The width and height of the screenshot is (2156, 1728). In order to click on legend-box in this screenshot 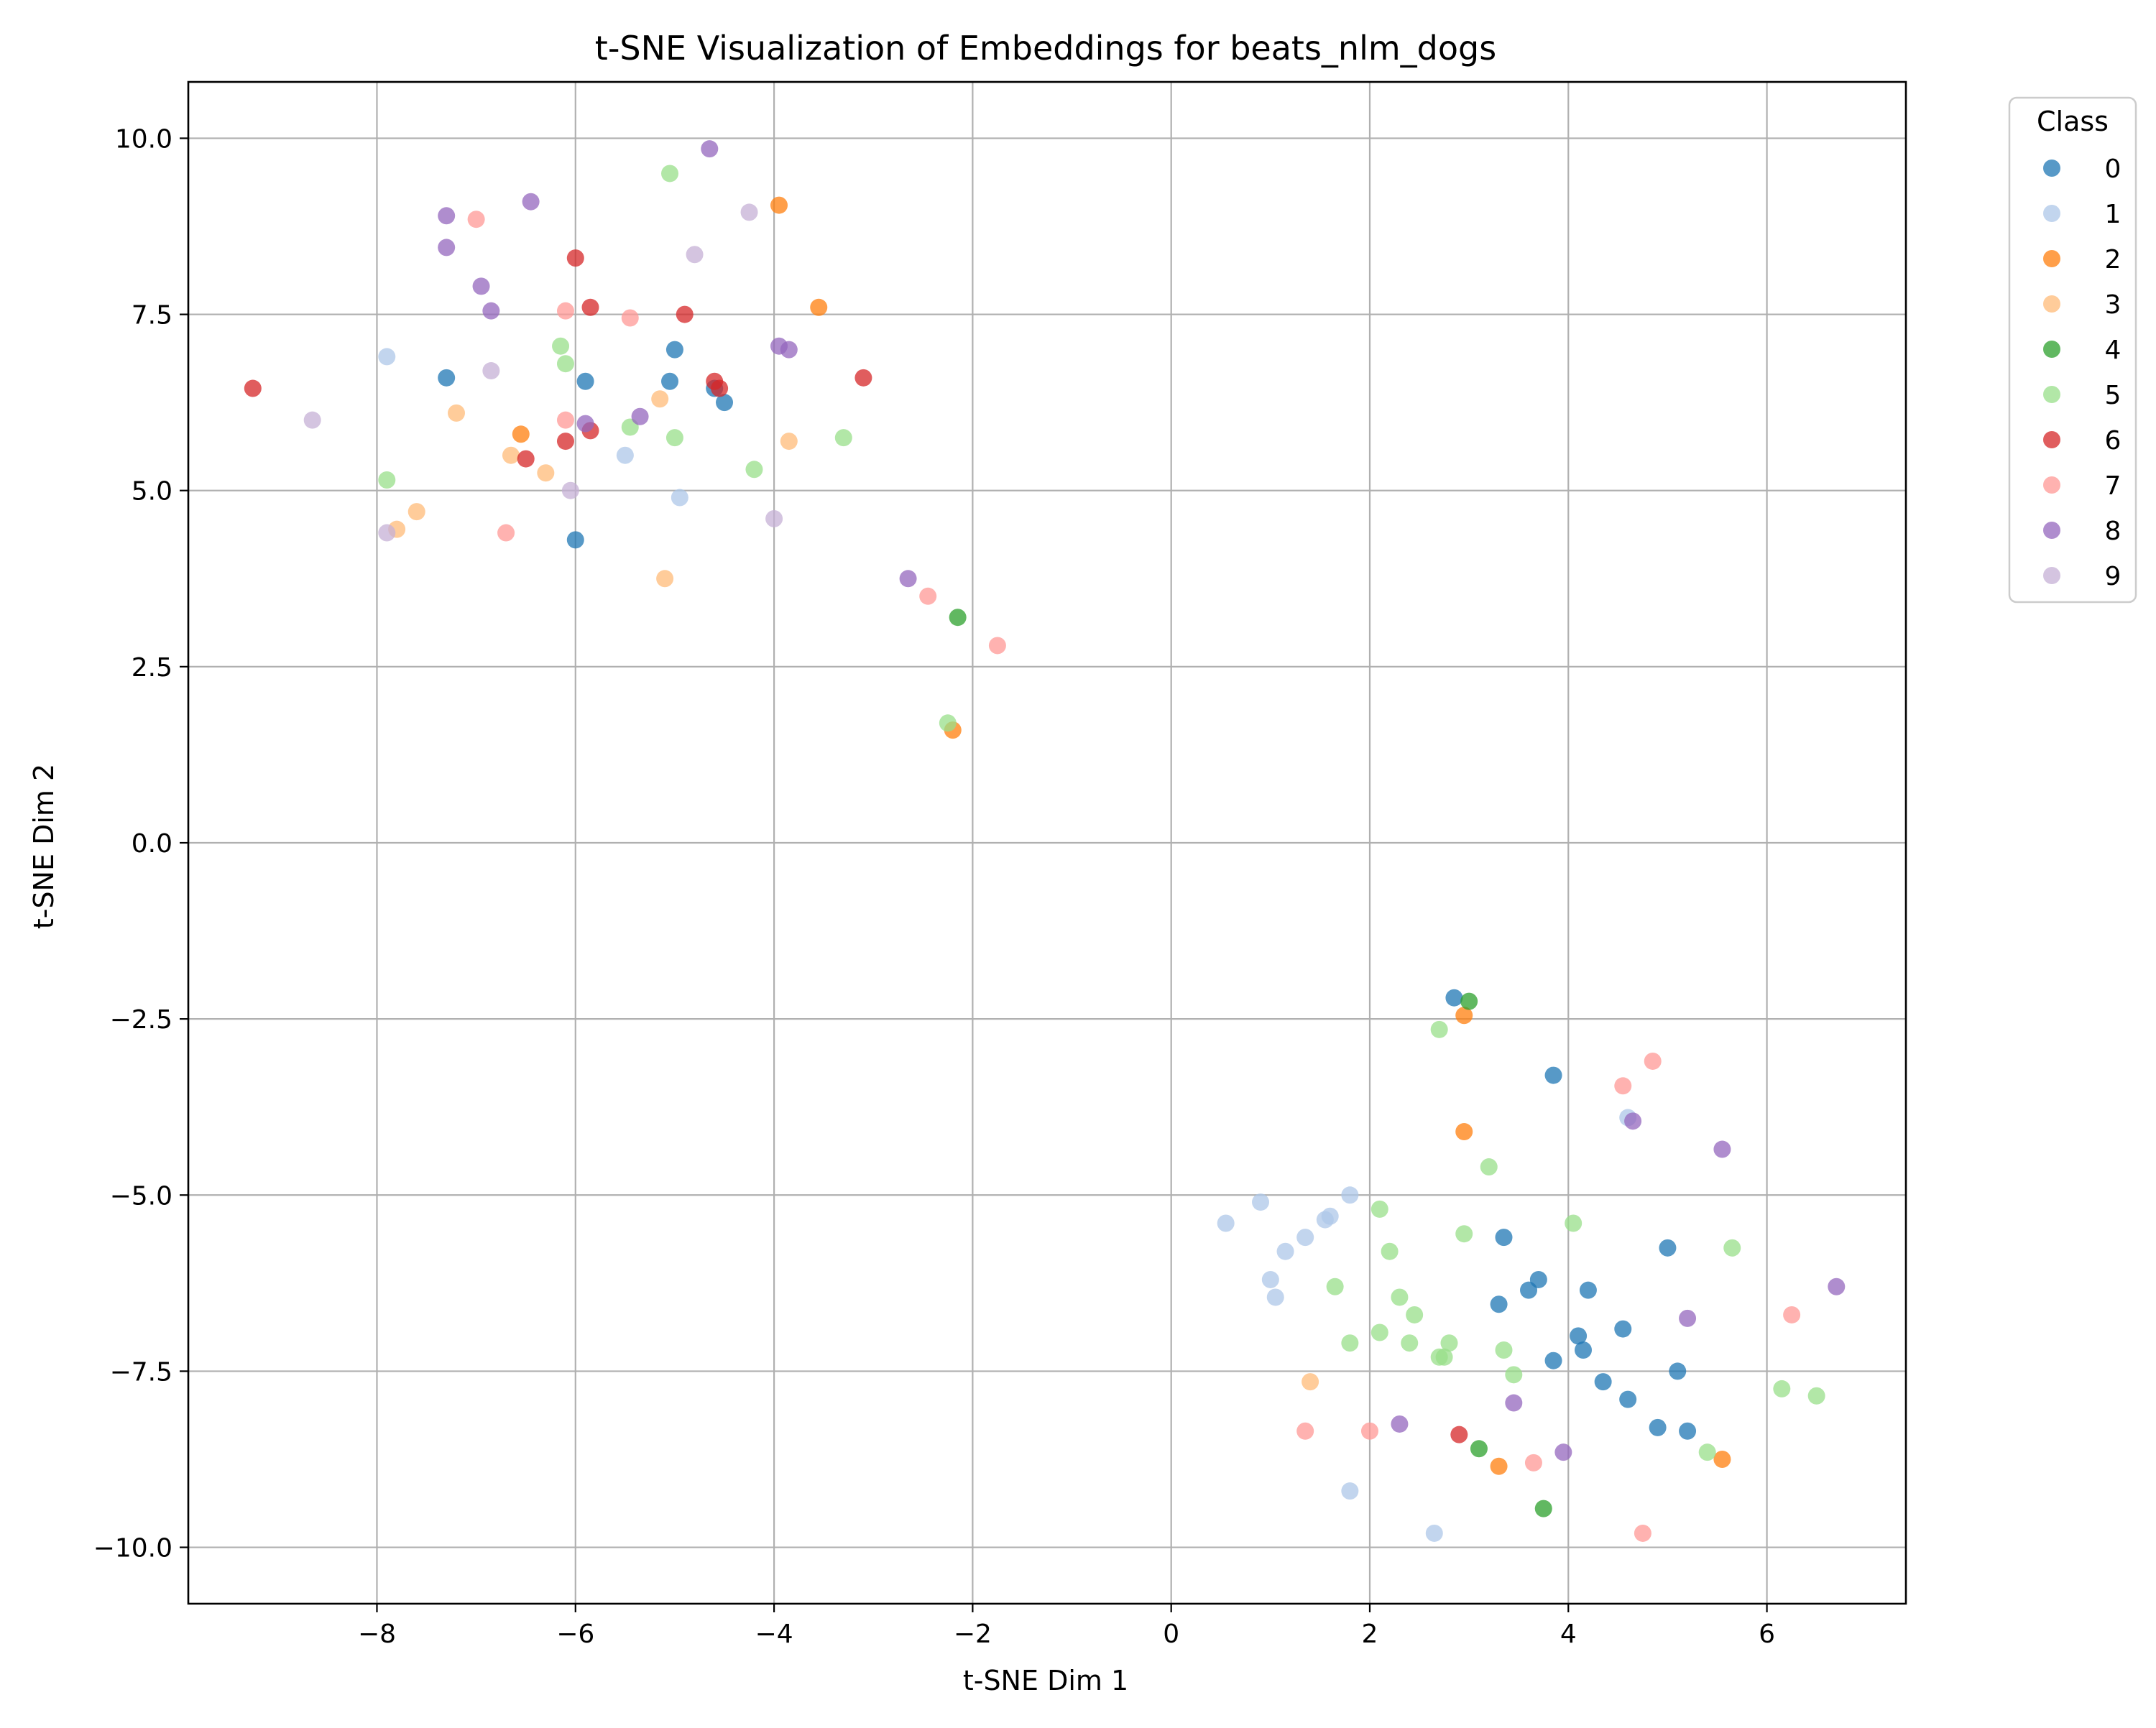, I will do `click(2072, 350)`.